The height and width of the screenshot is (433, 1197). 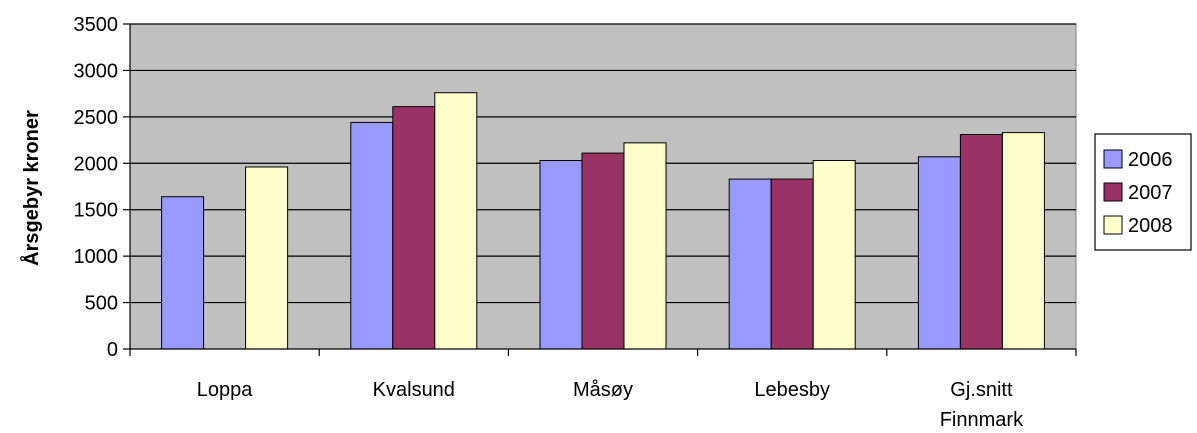 What do you see at coordinates (112, 350) in the screenshot?
I see `y-tick-label: 0` at bounding box center [112, 350].